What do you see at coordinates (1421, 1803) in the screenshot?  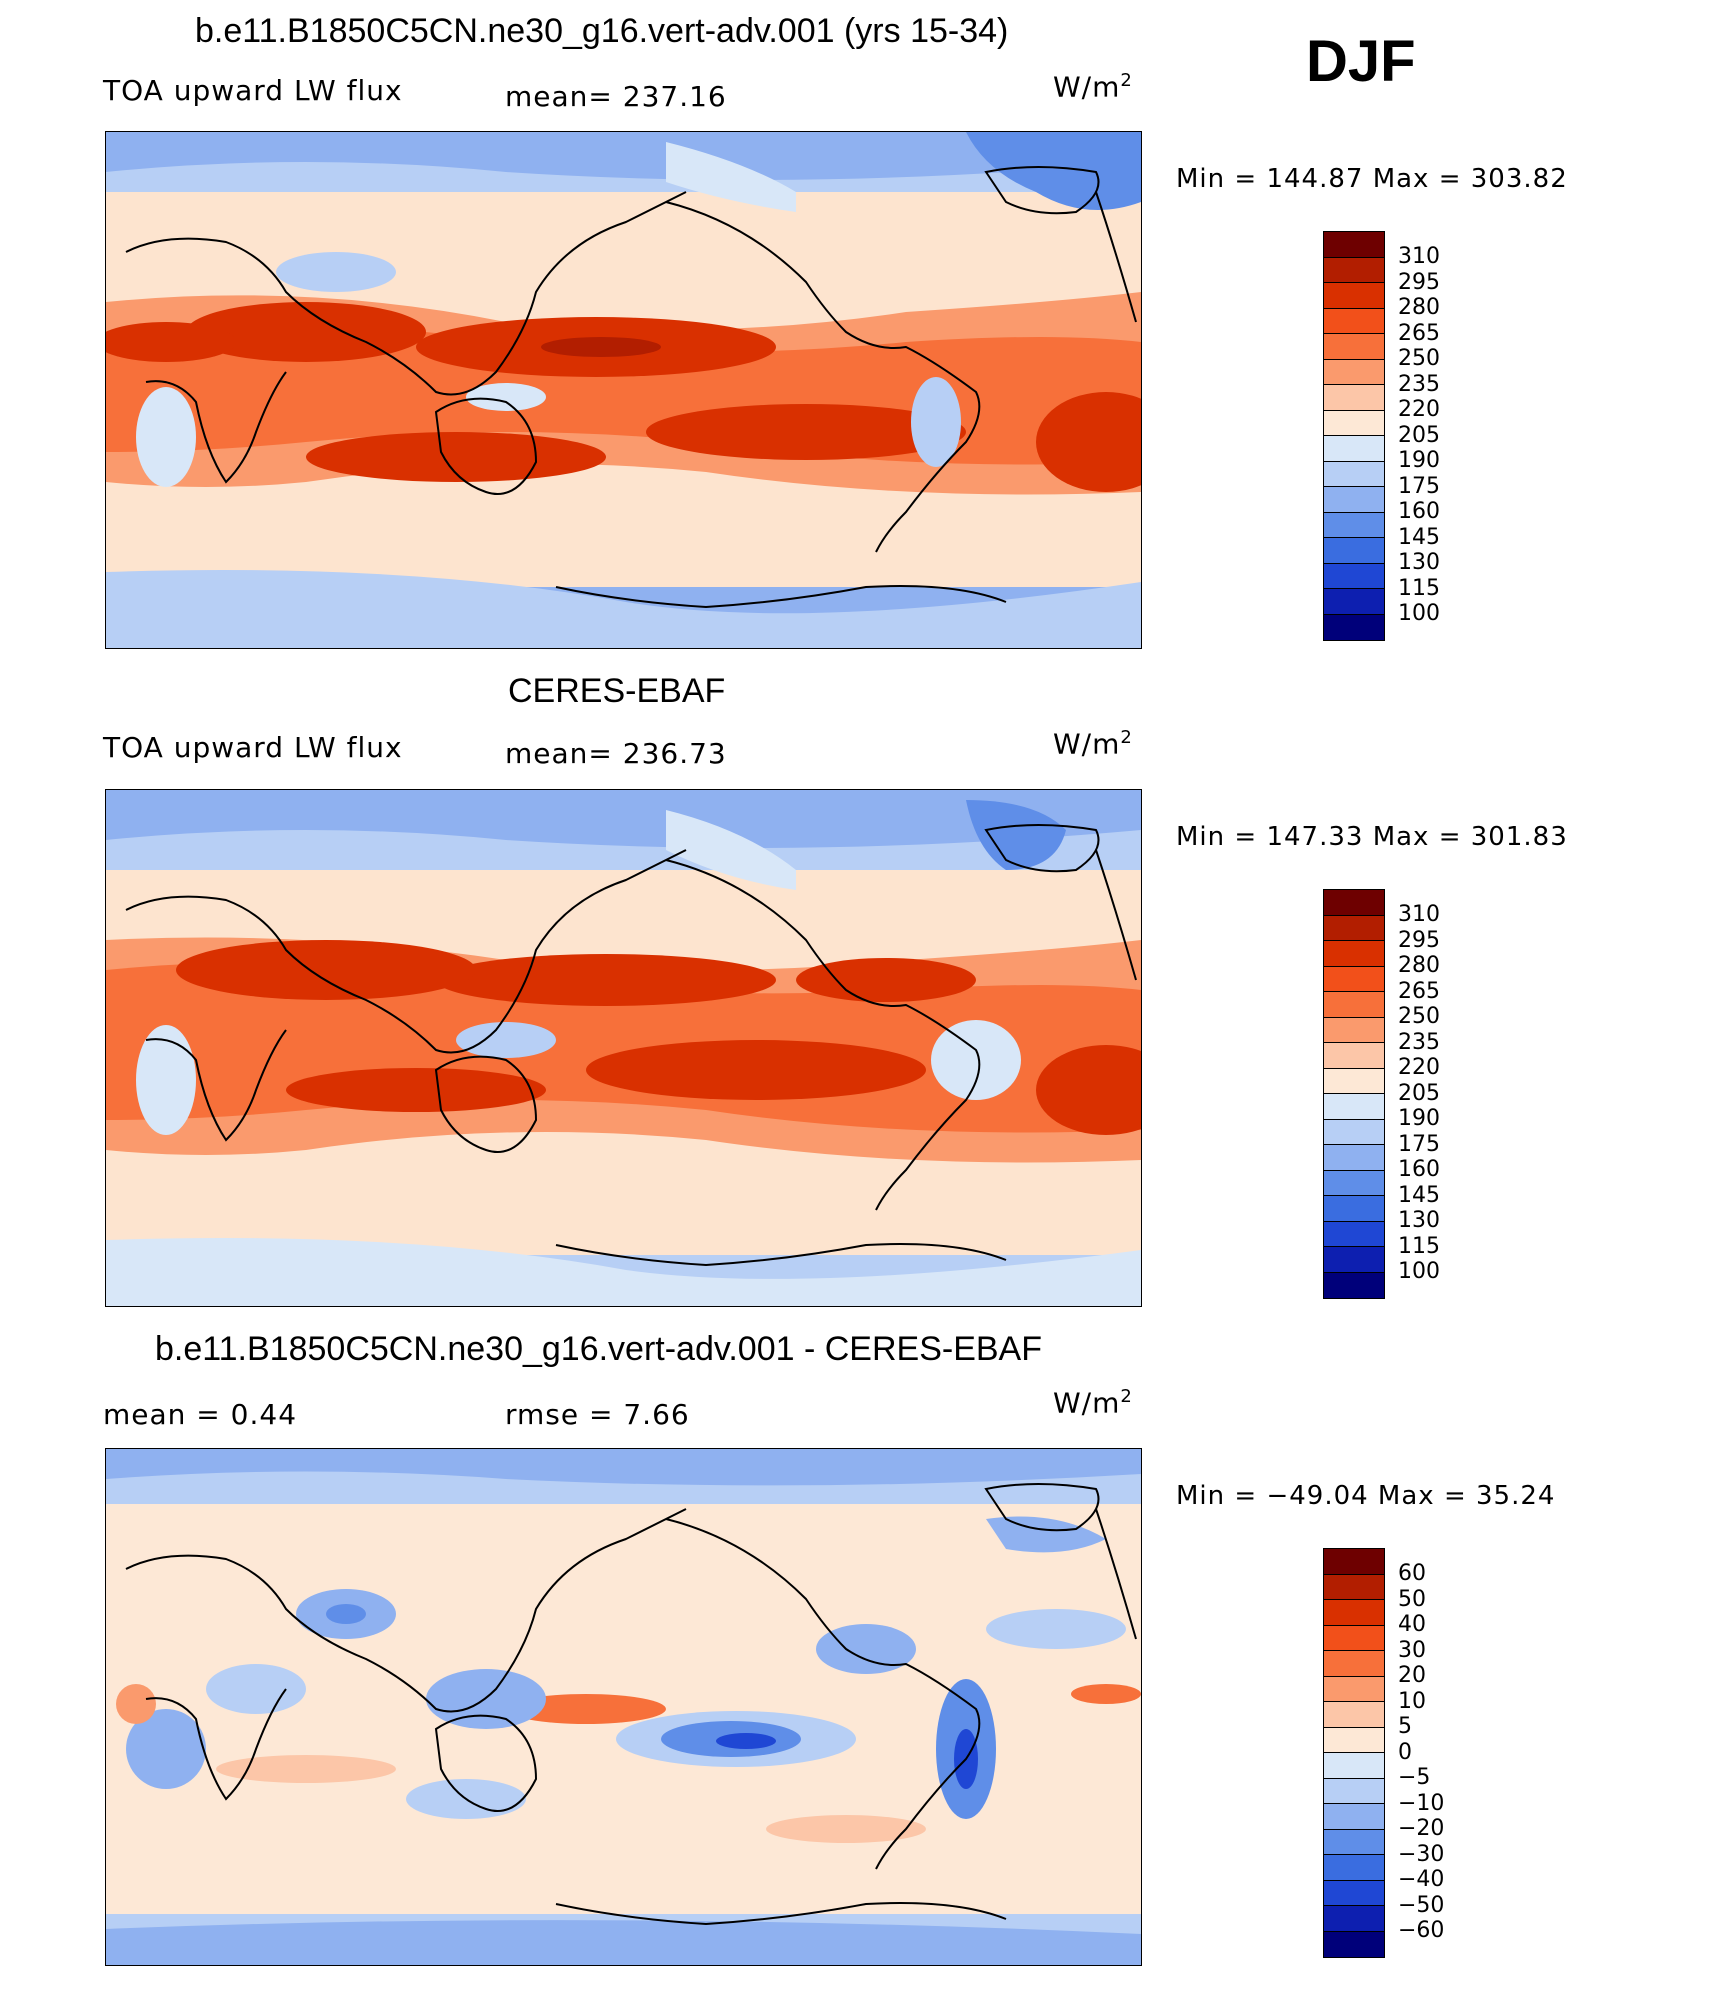 I see `colorbar-tick-label: −10` at bounding box center [1421, 1803].